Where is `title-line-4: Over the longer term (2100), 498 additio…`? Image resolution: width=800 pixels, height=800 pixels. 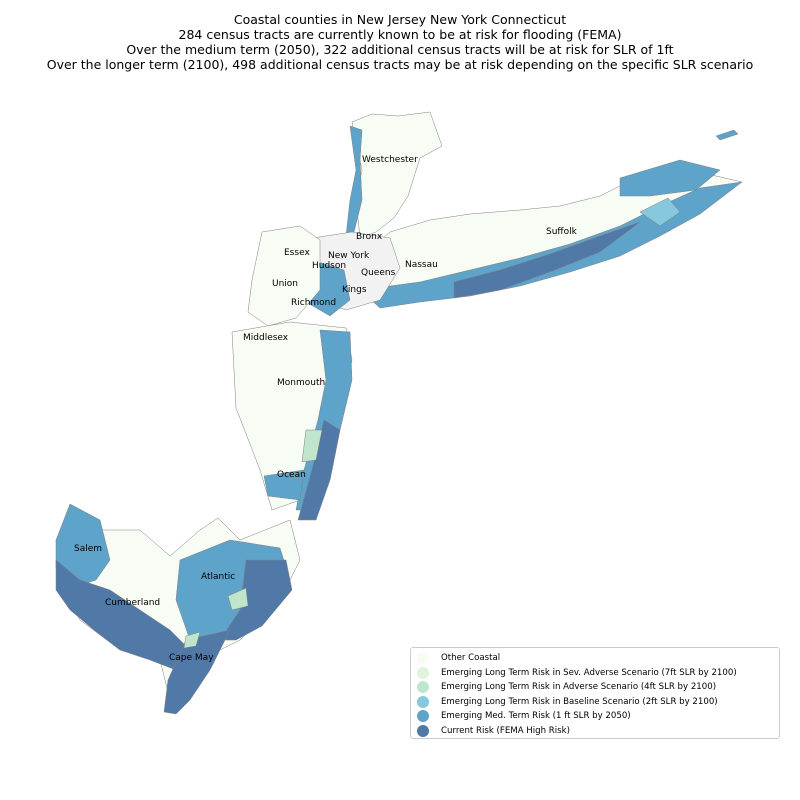 title-line-4: Over the longer term (2100), 498 additio… is located at coordinates (400, 64).